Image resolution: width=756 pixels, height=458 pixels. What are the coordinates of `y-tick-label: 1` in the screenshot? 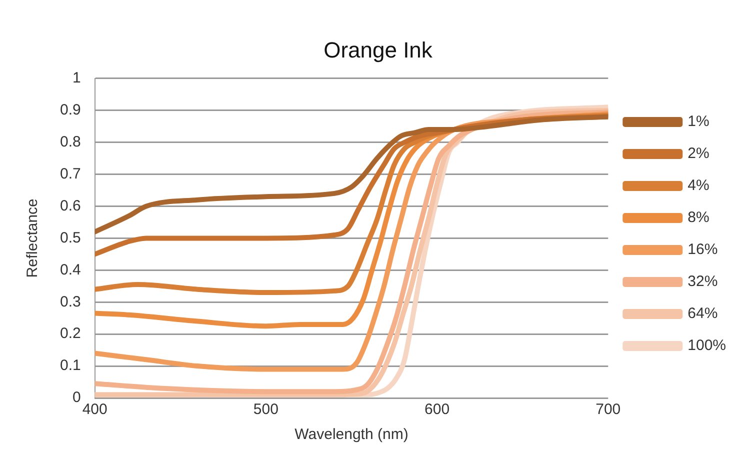 It's located at (76, 78).